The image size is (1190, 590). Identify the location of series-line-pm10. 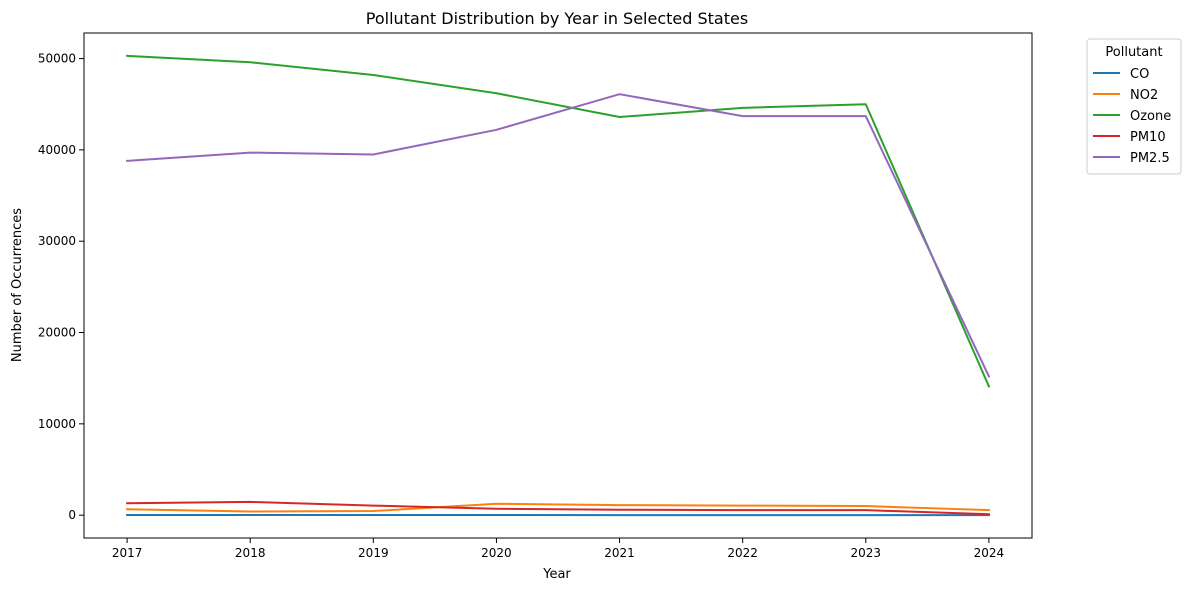
(558, 508).